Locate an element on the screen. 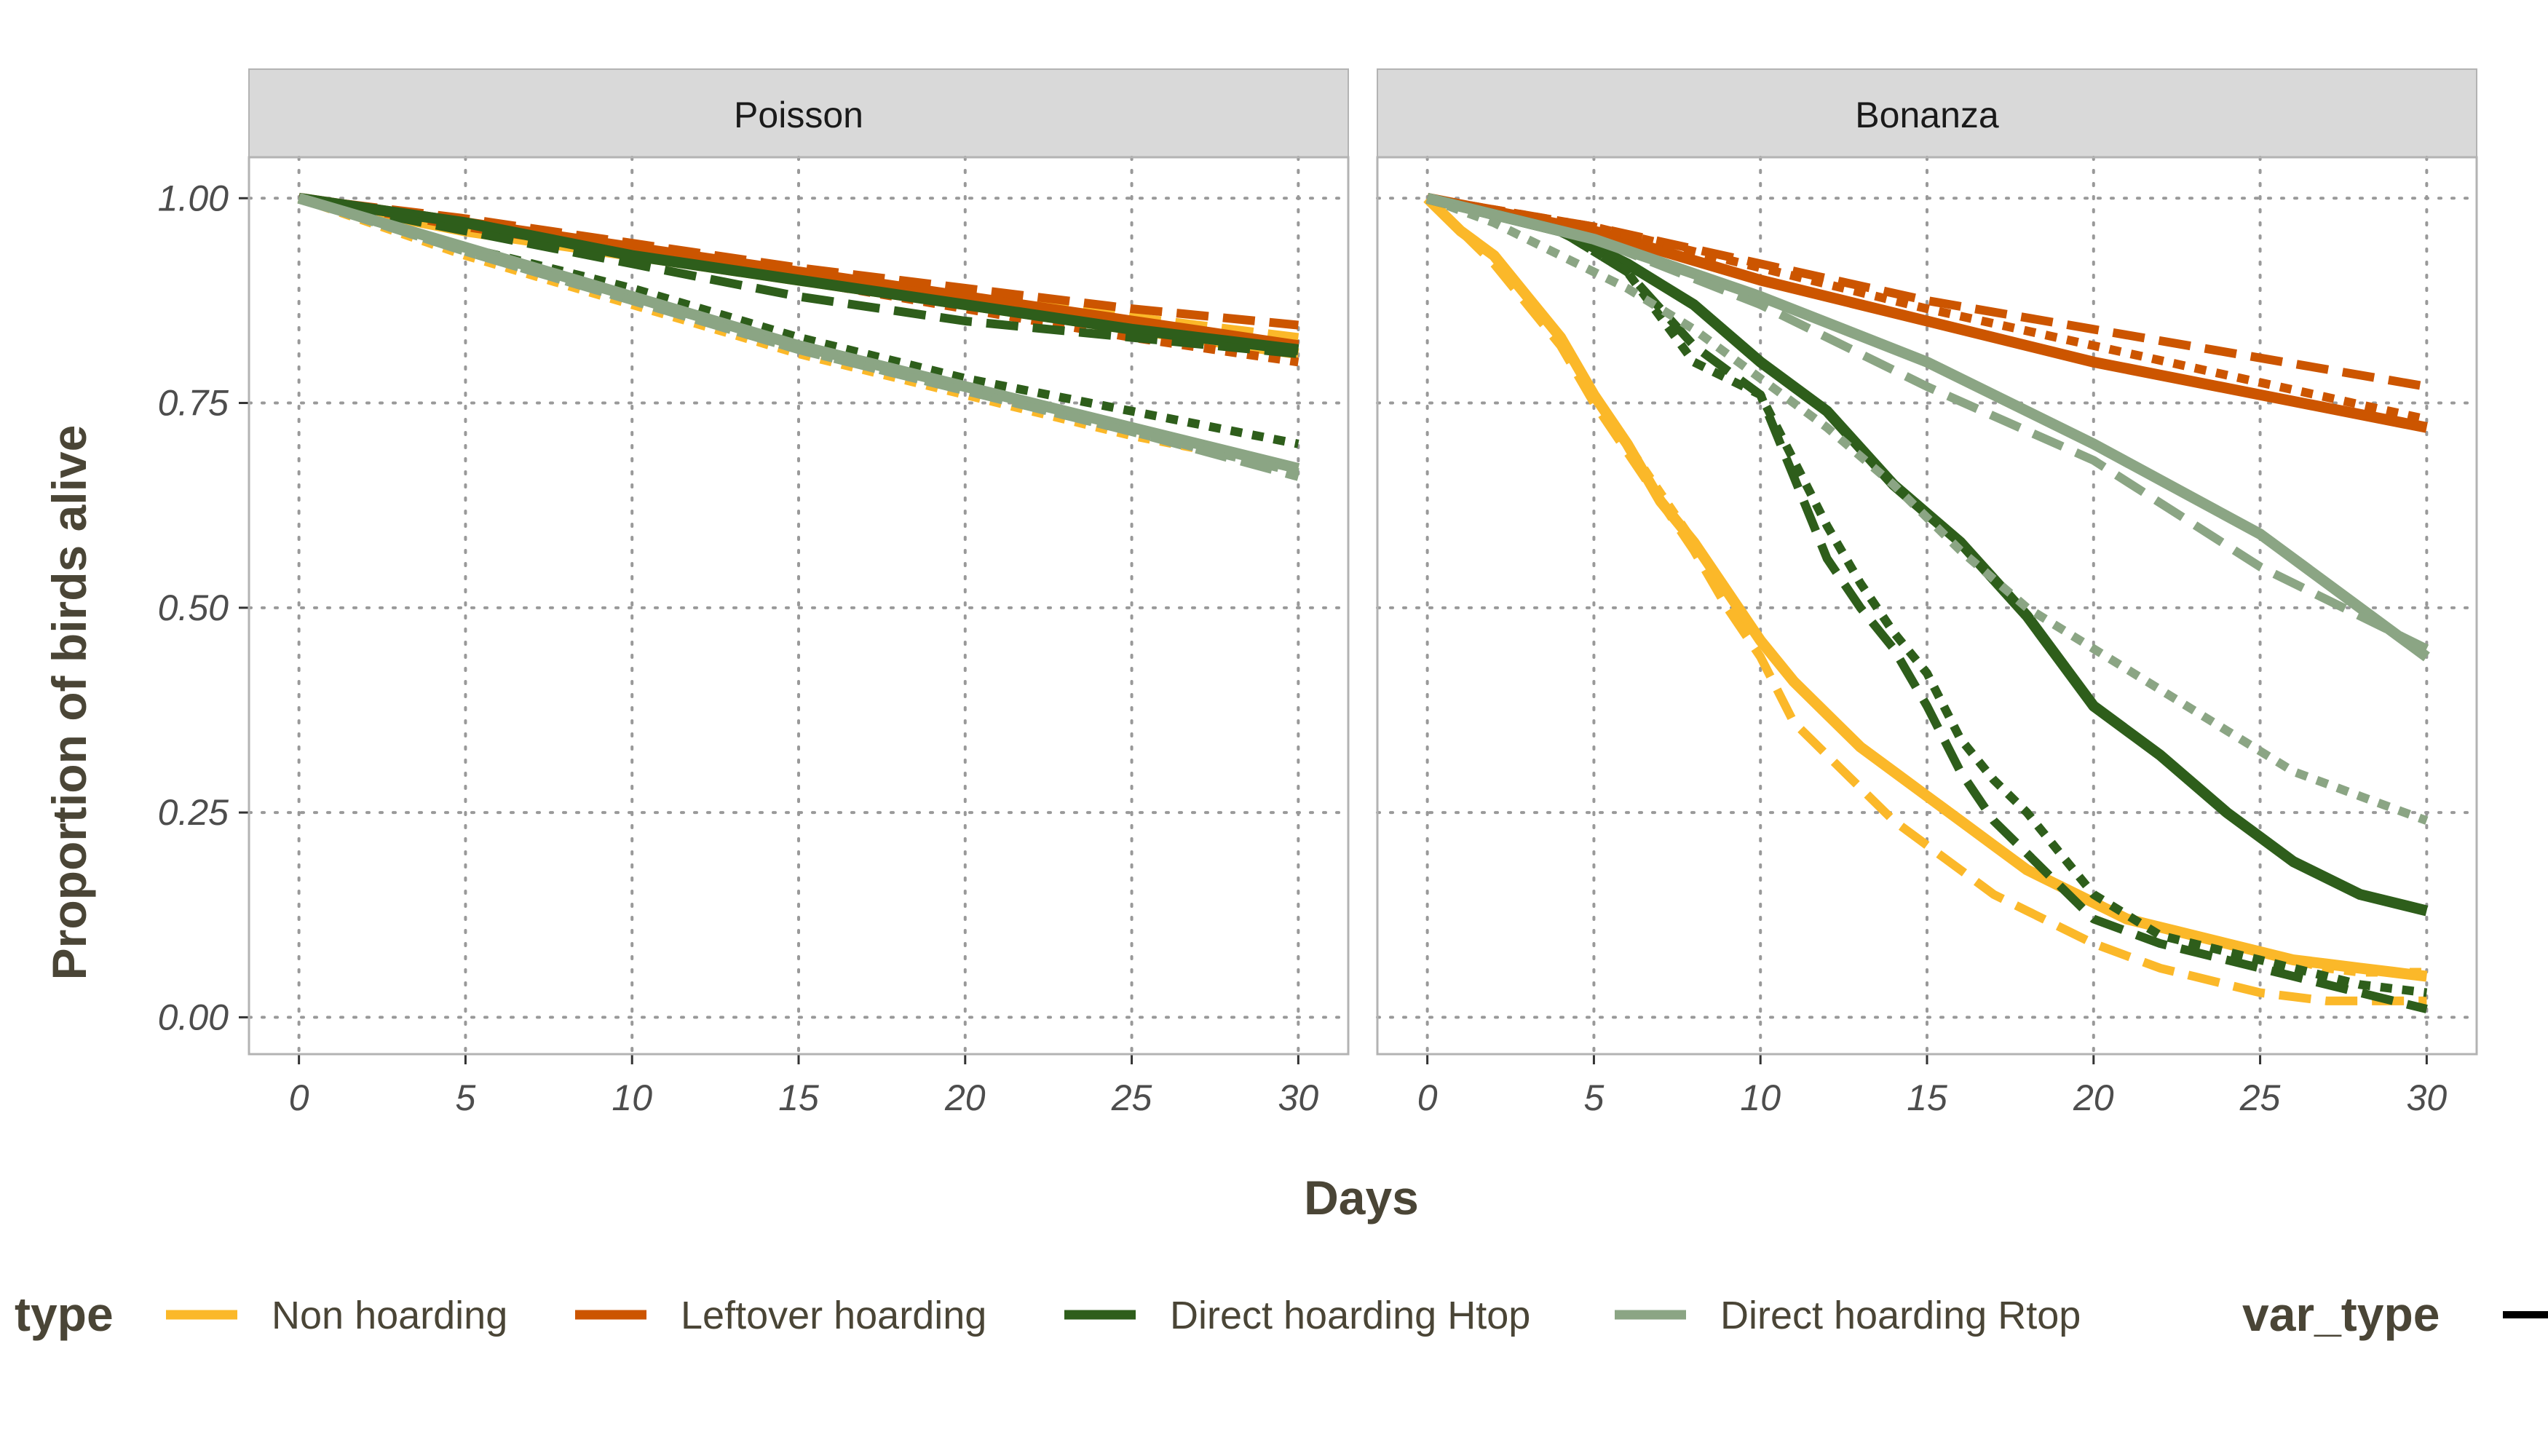 This screenshot has height=1456, width=2548. series-line-poisson-direct-hoarding-htop-dashed is located at coordinates (798, 276).